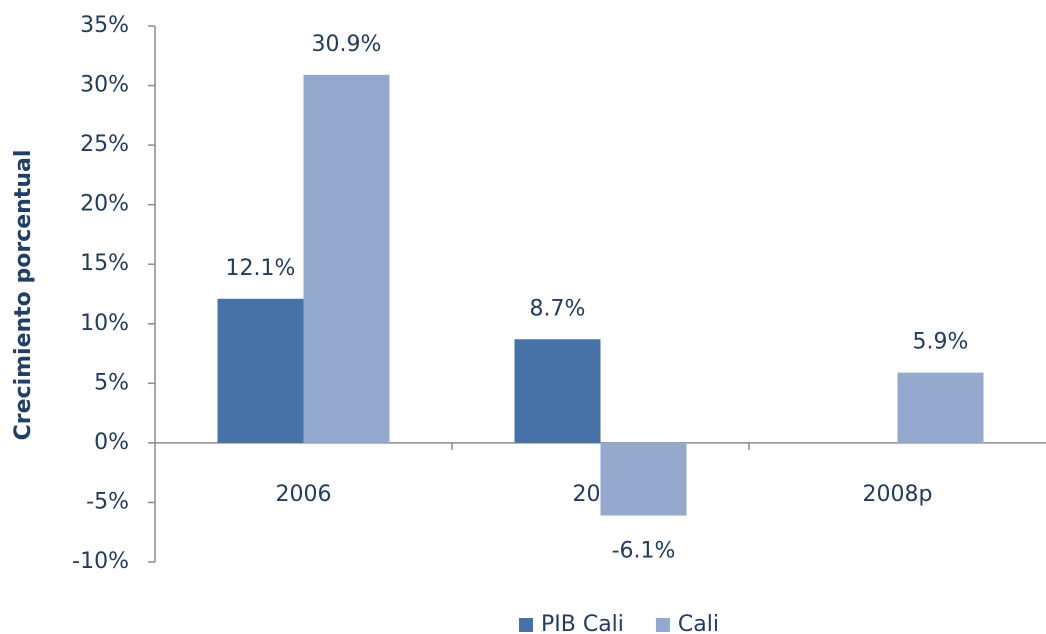 This screenshot has width=1046, height=634. Describe the element at coordinates (104, 85) in the screenshot. I see `y-tick-label: 30%` at that location.